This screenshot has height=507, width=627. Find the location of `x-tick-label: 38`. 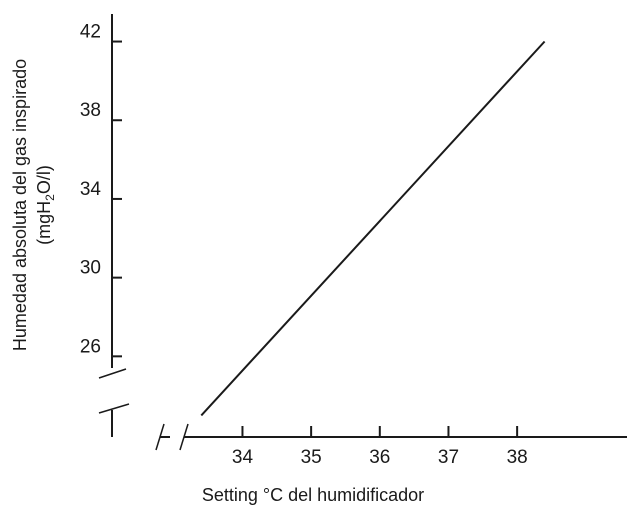

x-tick-label: 38 is located at coordinates (517, 457).